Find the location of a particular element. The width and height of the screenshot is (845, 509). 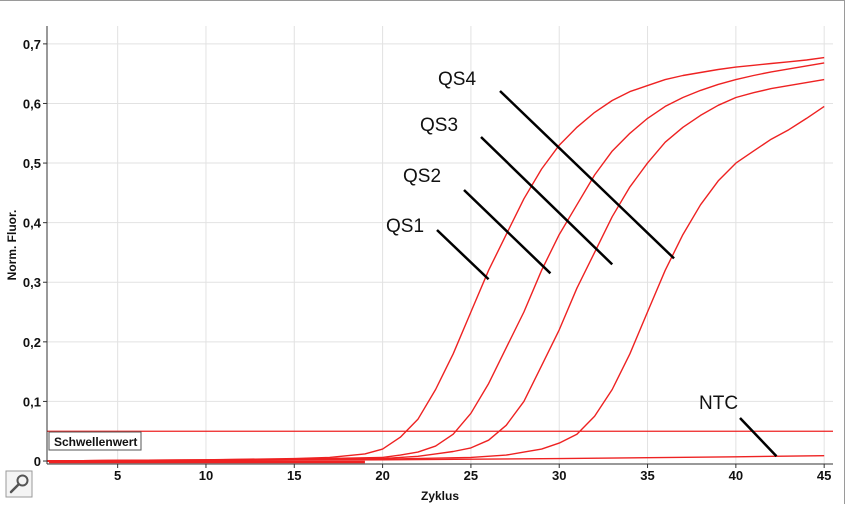

callout-line-qs1 is located at coordinates (463, 255).